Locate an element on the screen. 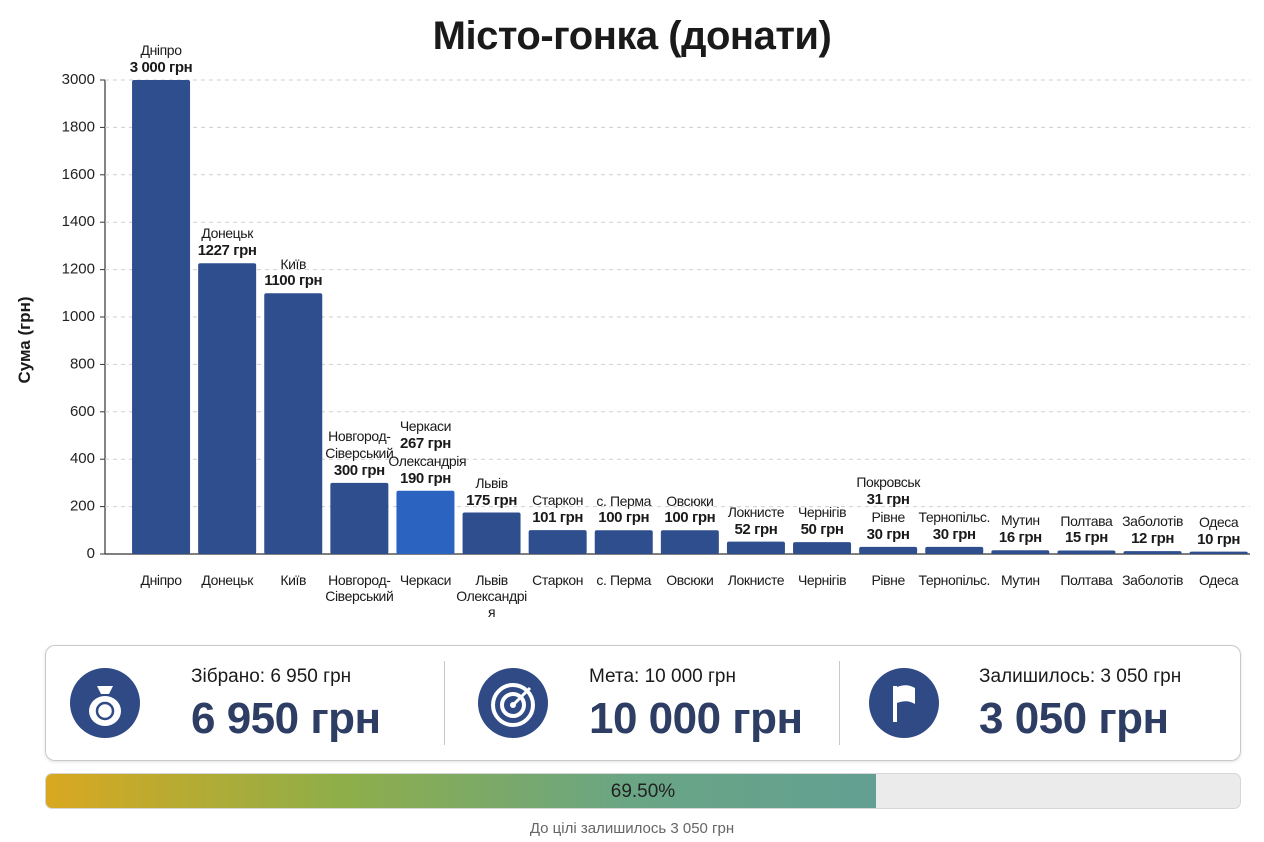 This screenshot has height=842, width=1264. x-tick-label: с. Перма is located at coordinates (624, 580).